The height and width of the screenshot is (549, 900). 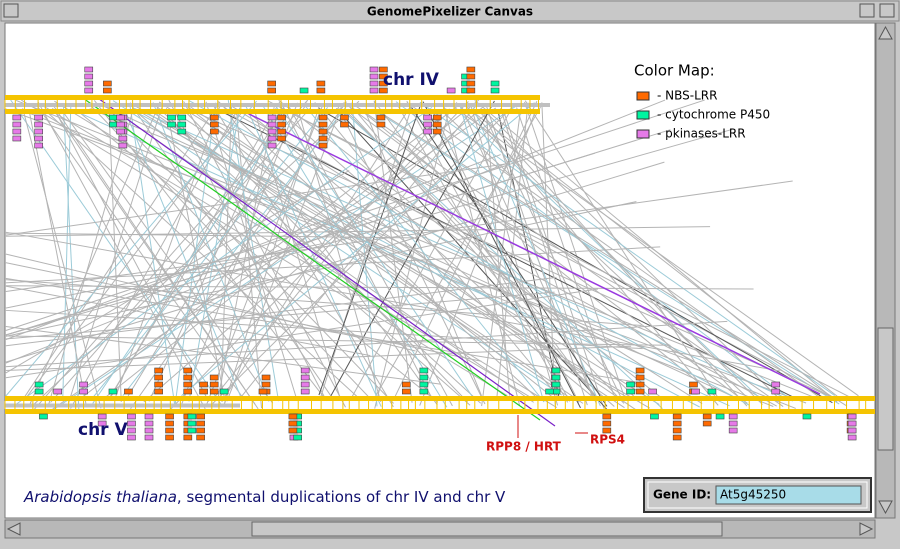 I want to click on scroll-left, so click(x=13, y=529).